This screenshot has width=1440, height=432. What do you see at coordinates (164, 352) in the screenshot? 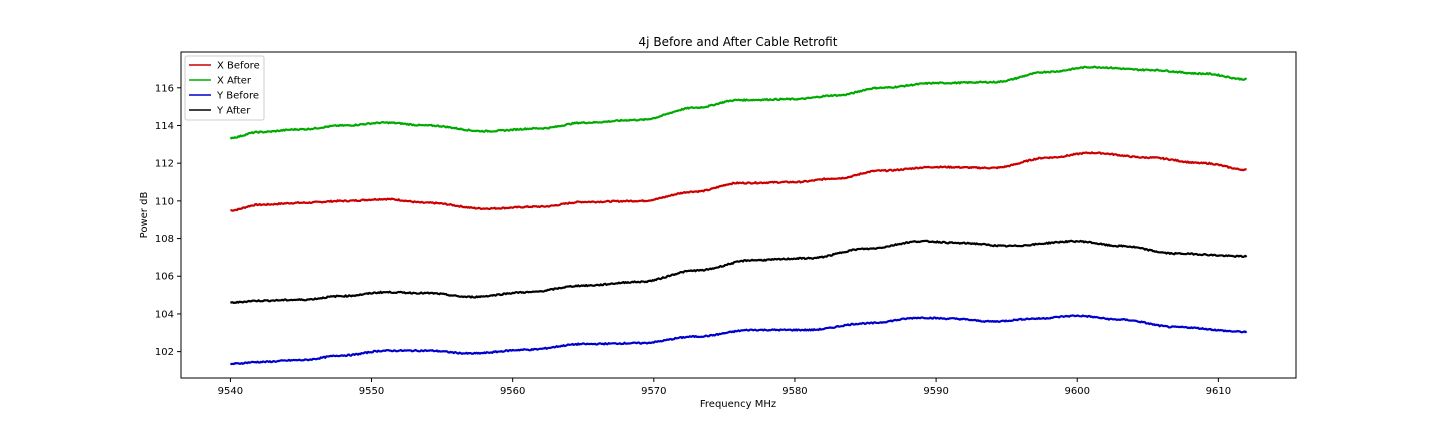
I see `y-tick-label: 102` at bounding box center [164, 352].